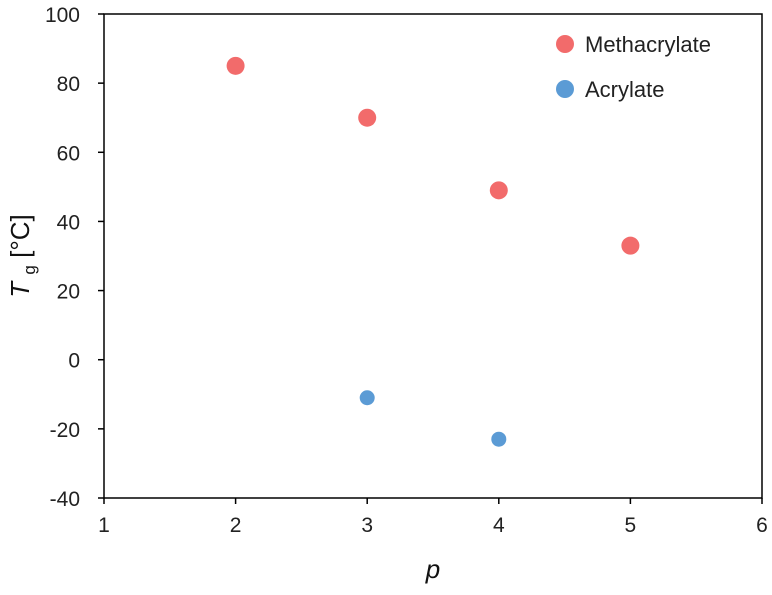 The width and height of the screenshot is (772, 595). What do you see at coordinates (68, 292) in the screenshot?
I see `y-tick-label: 20` at bounding box center [68, 292].